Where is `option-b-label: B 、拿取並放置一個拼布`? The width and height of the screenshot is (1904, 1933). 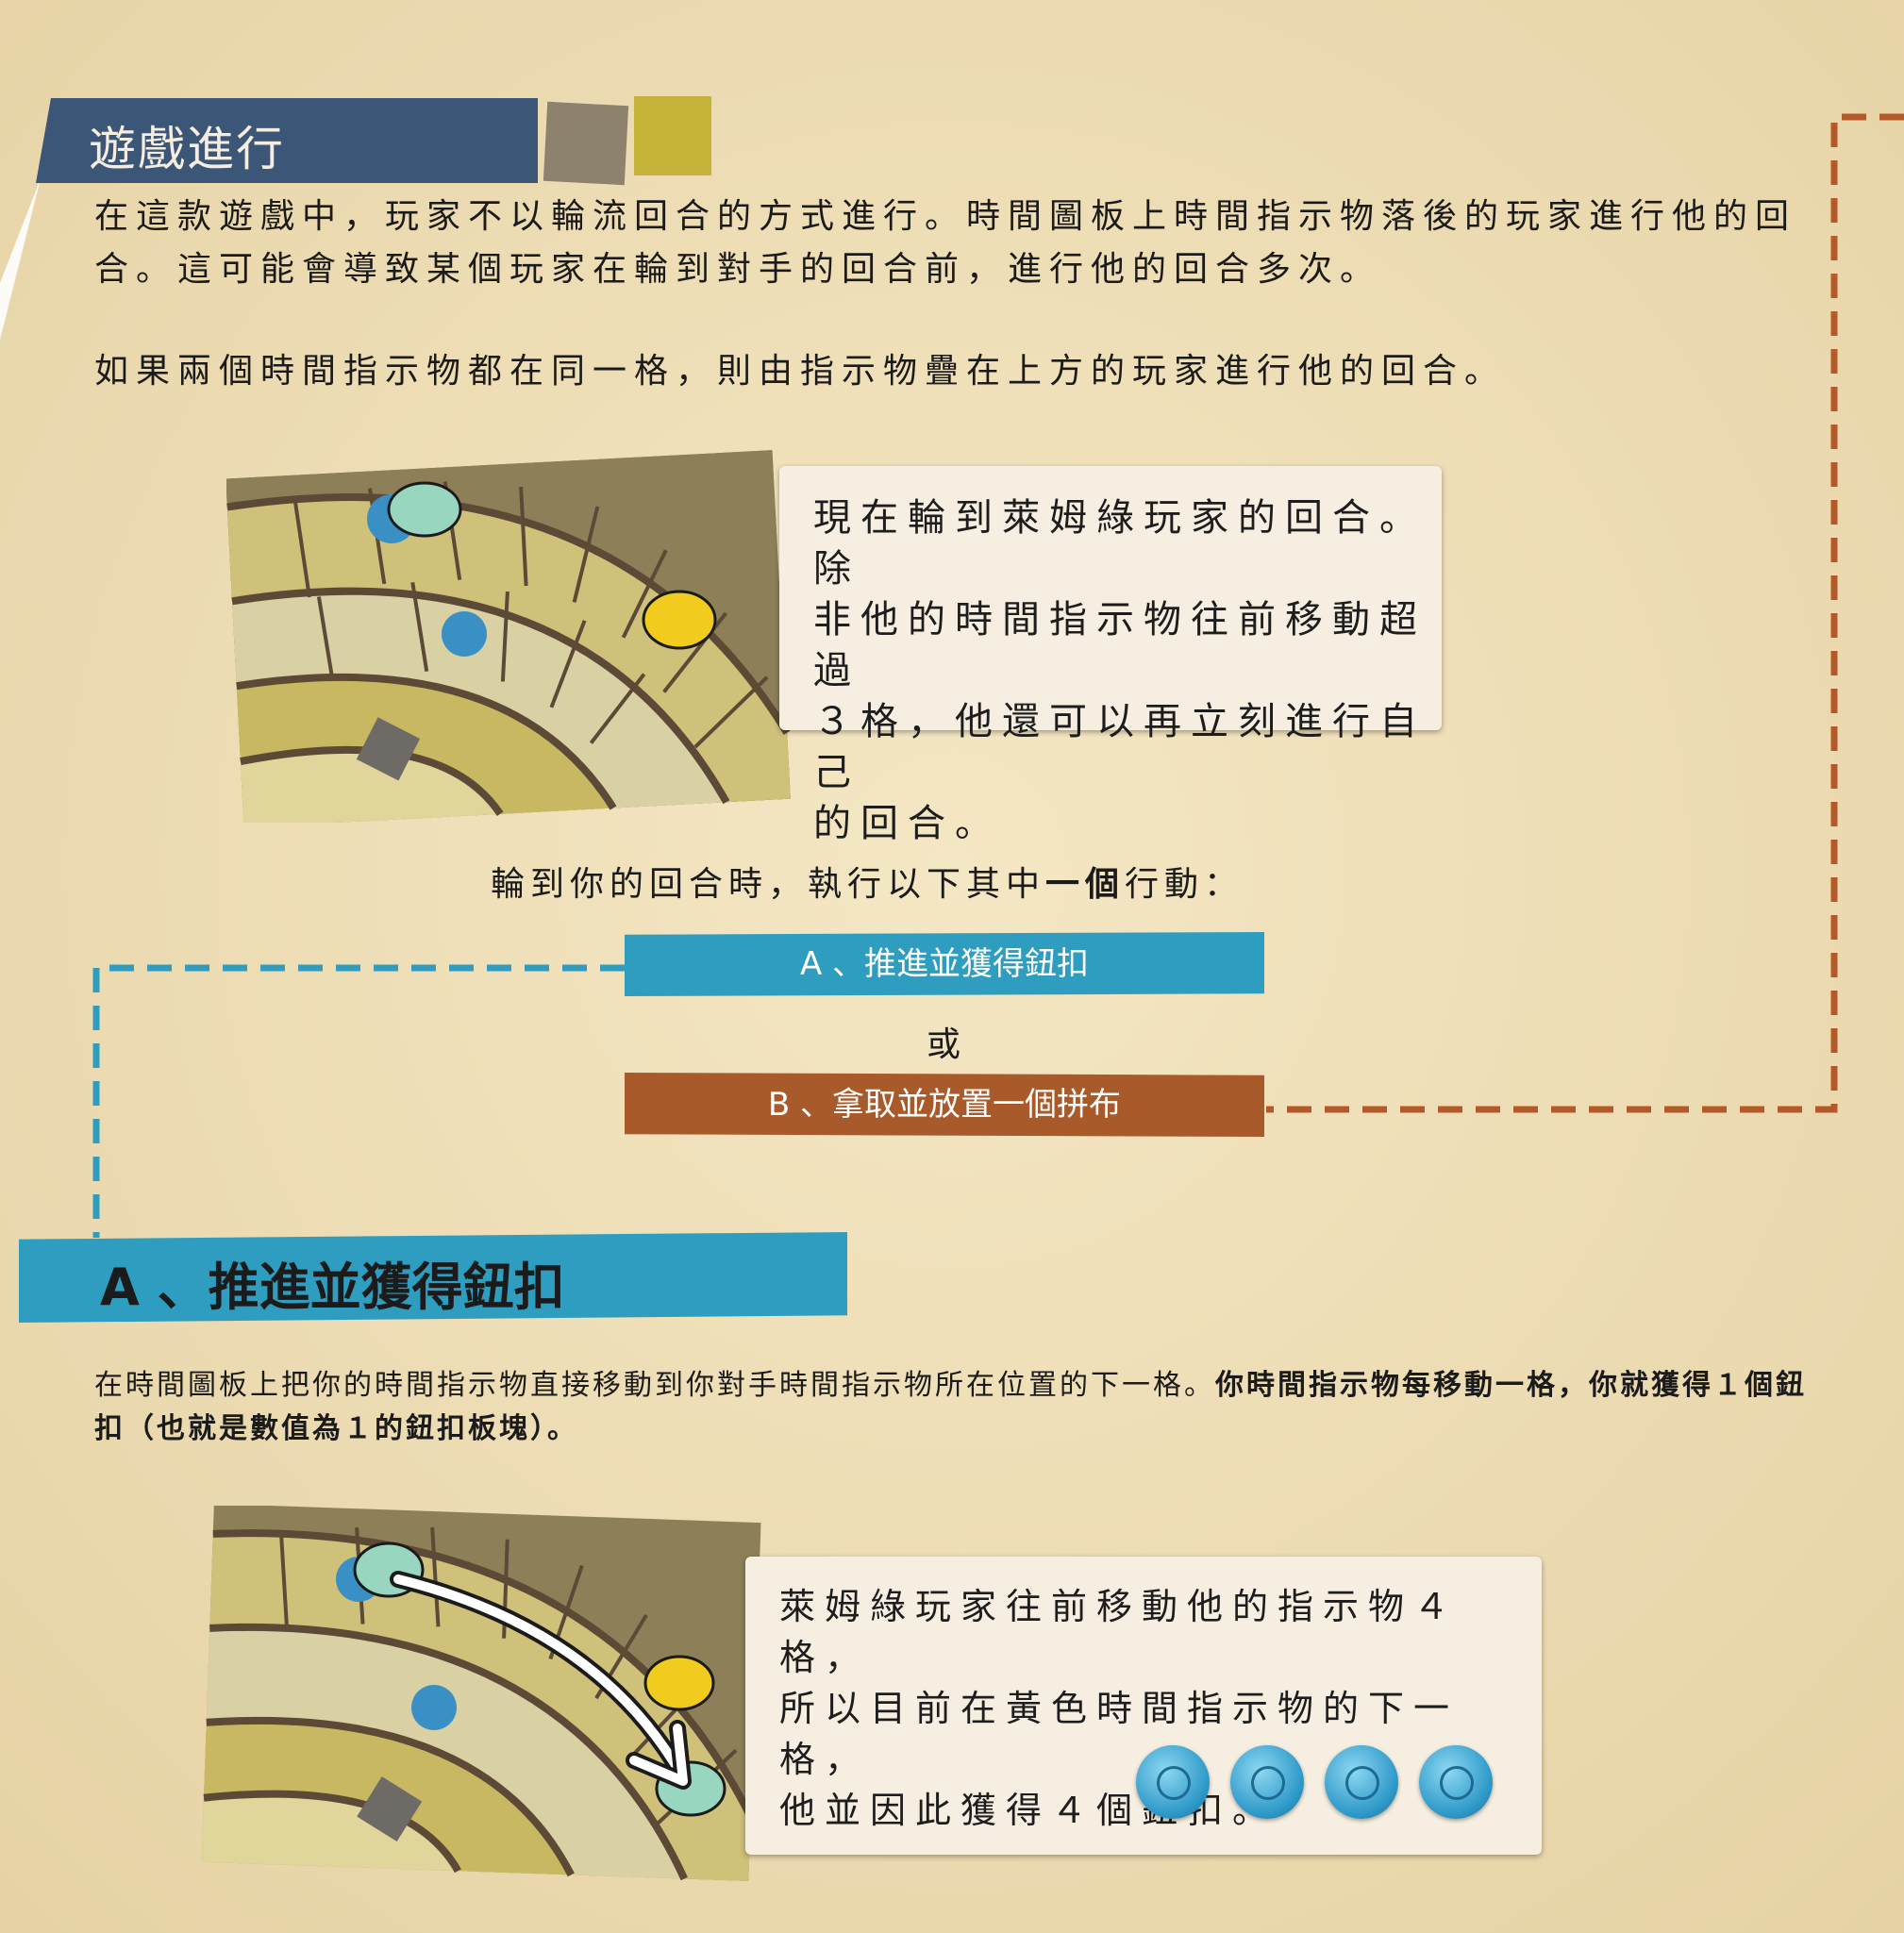
option-b-label: B 、拿取並放置一個拼布 is located at coordinates (944, 1105).